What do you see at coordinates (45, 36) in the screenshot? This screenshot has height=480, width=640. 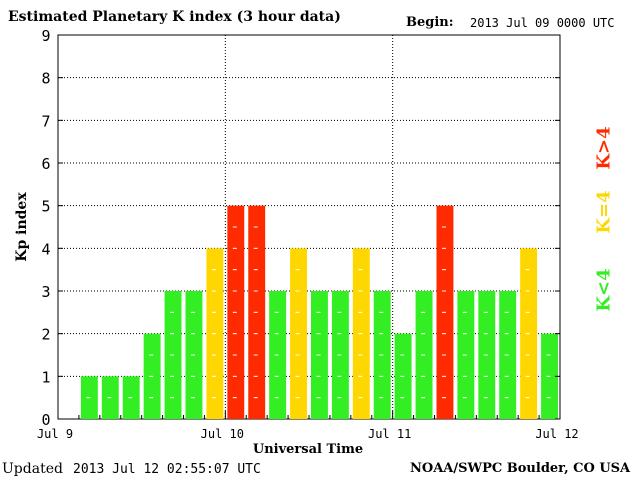 I see `y-tick-label: 9` at bounding box center [45, 36].